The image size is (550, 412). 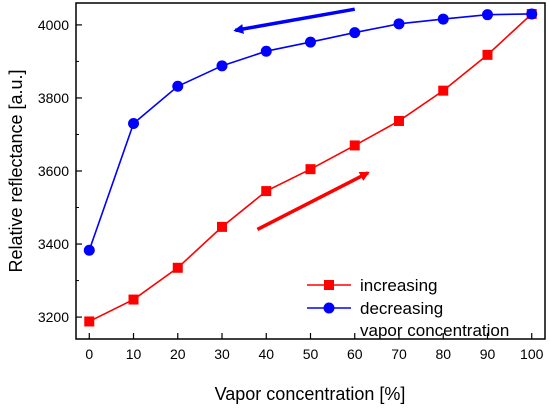 What do you see at coordinates (53, 98) in the screenshot?
I see `y-tick-label: 3800` at bounding box center [53, 98].